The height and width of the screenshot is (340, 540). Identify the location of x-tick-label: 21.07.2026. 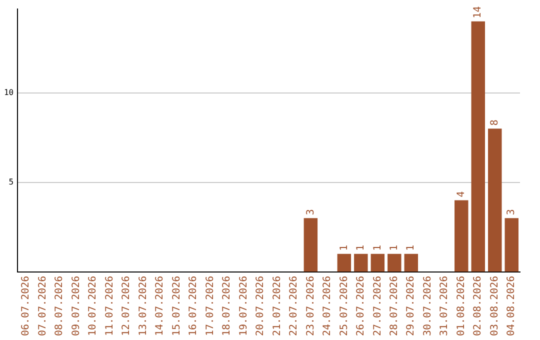
(277, 306).